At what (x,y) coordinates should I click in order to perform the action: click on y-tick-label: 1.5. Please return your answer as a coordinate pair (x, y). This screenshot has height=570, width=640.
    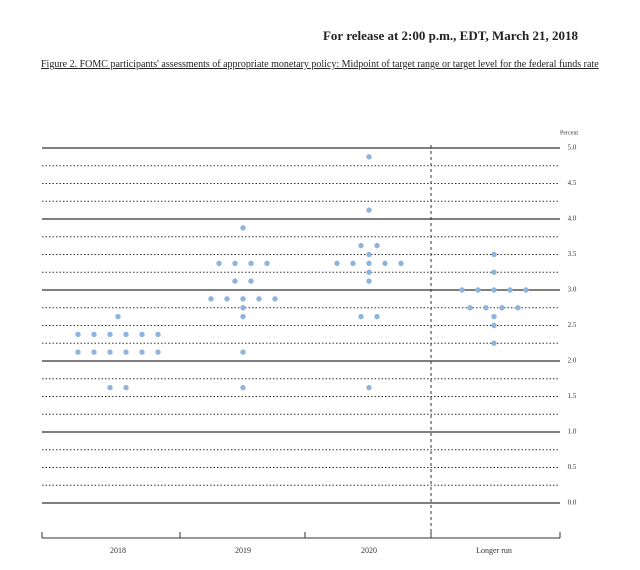
    Looking at the image, I should click on (572, 396).